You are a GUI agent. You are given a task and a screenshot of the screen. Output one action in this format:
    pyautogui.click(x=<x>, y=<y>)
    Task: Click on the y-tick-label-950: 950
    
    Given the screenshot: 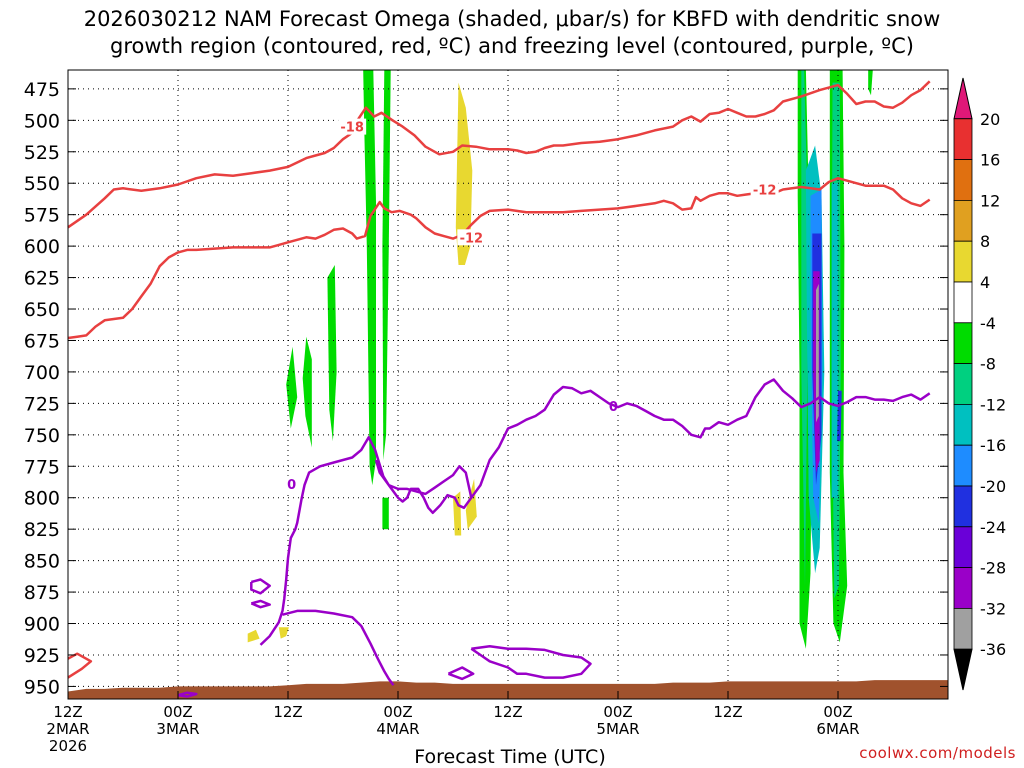 What is the action you would take?
    pyautogui.click(x=42, y=687)
    